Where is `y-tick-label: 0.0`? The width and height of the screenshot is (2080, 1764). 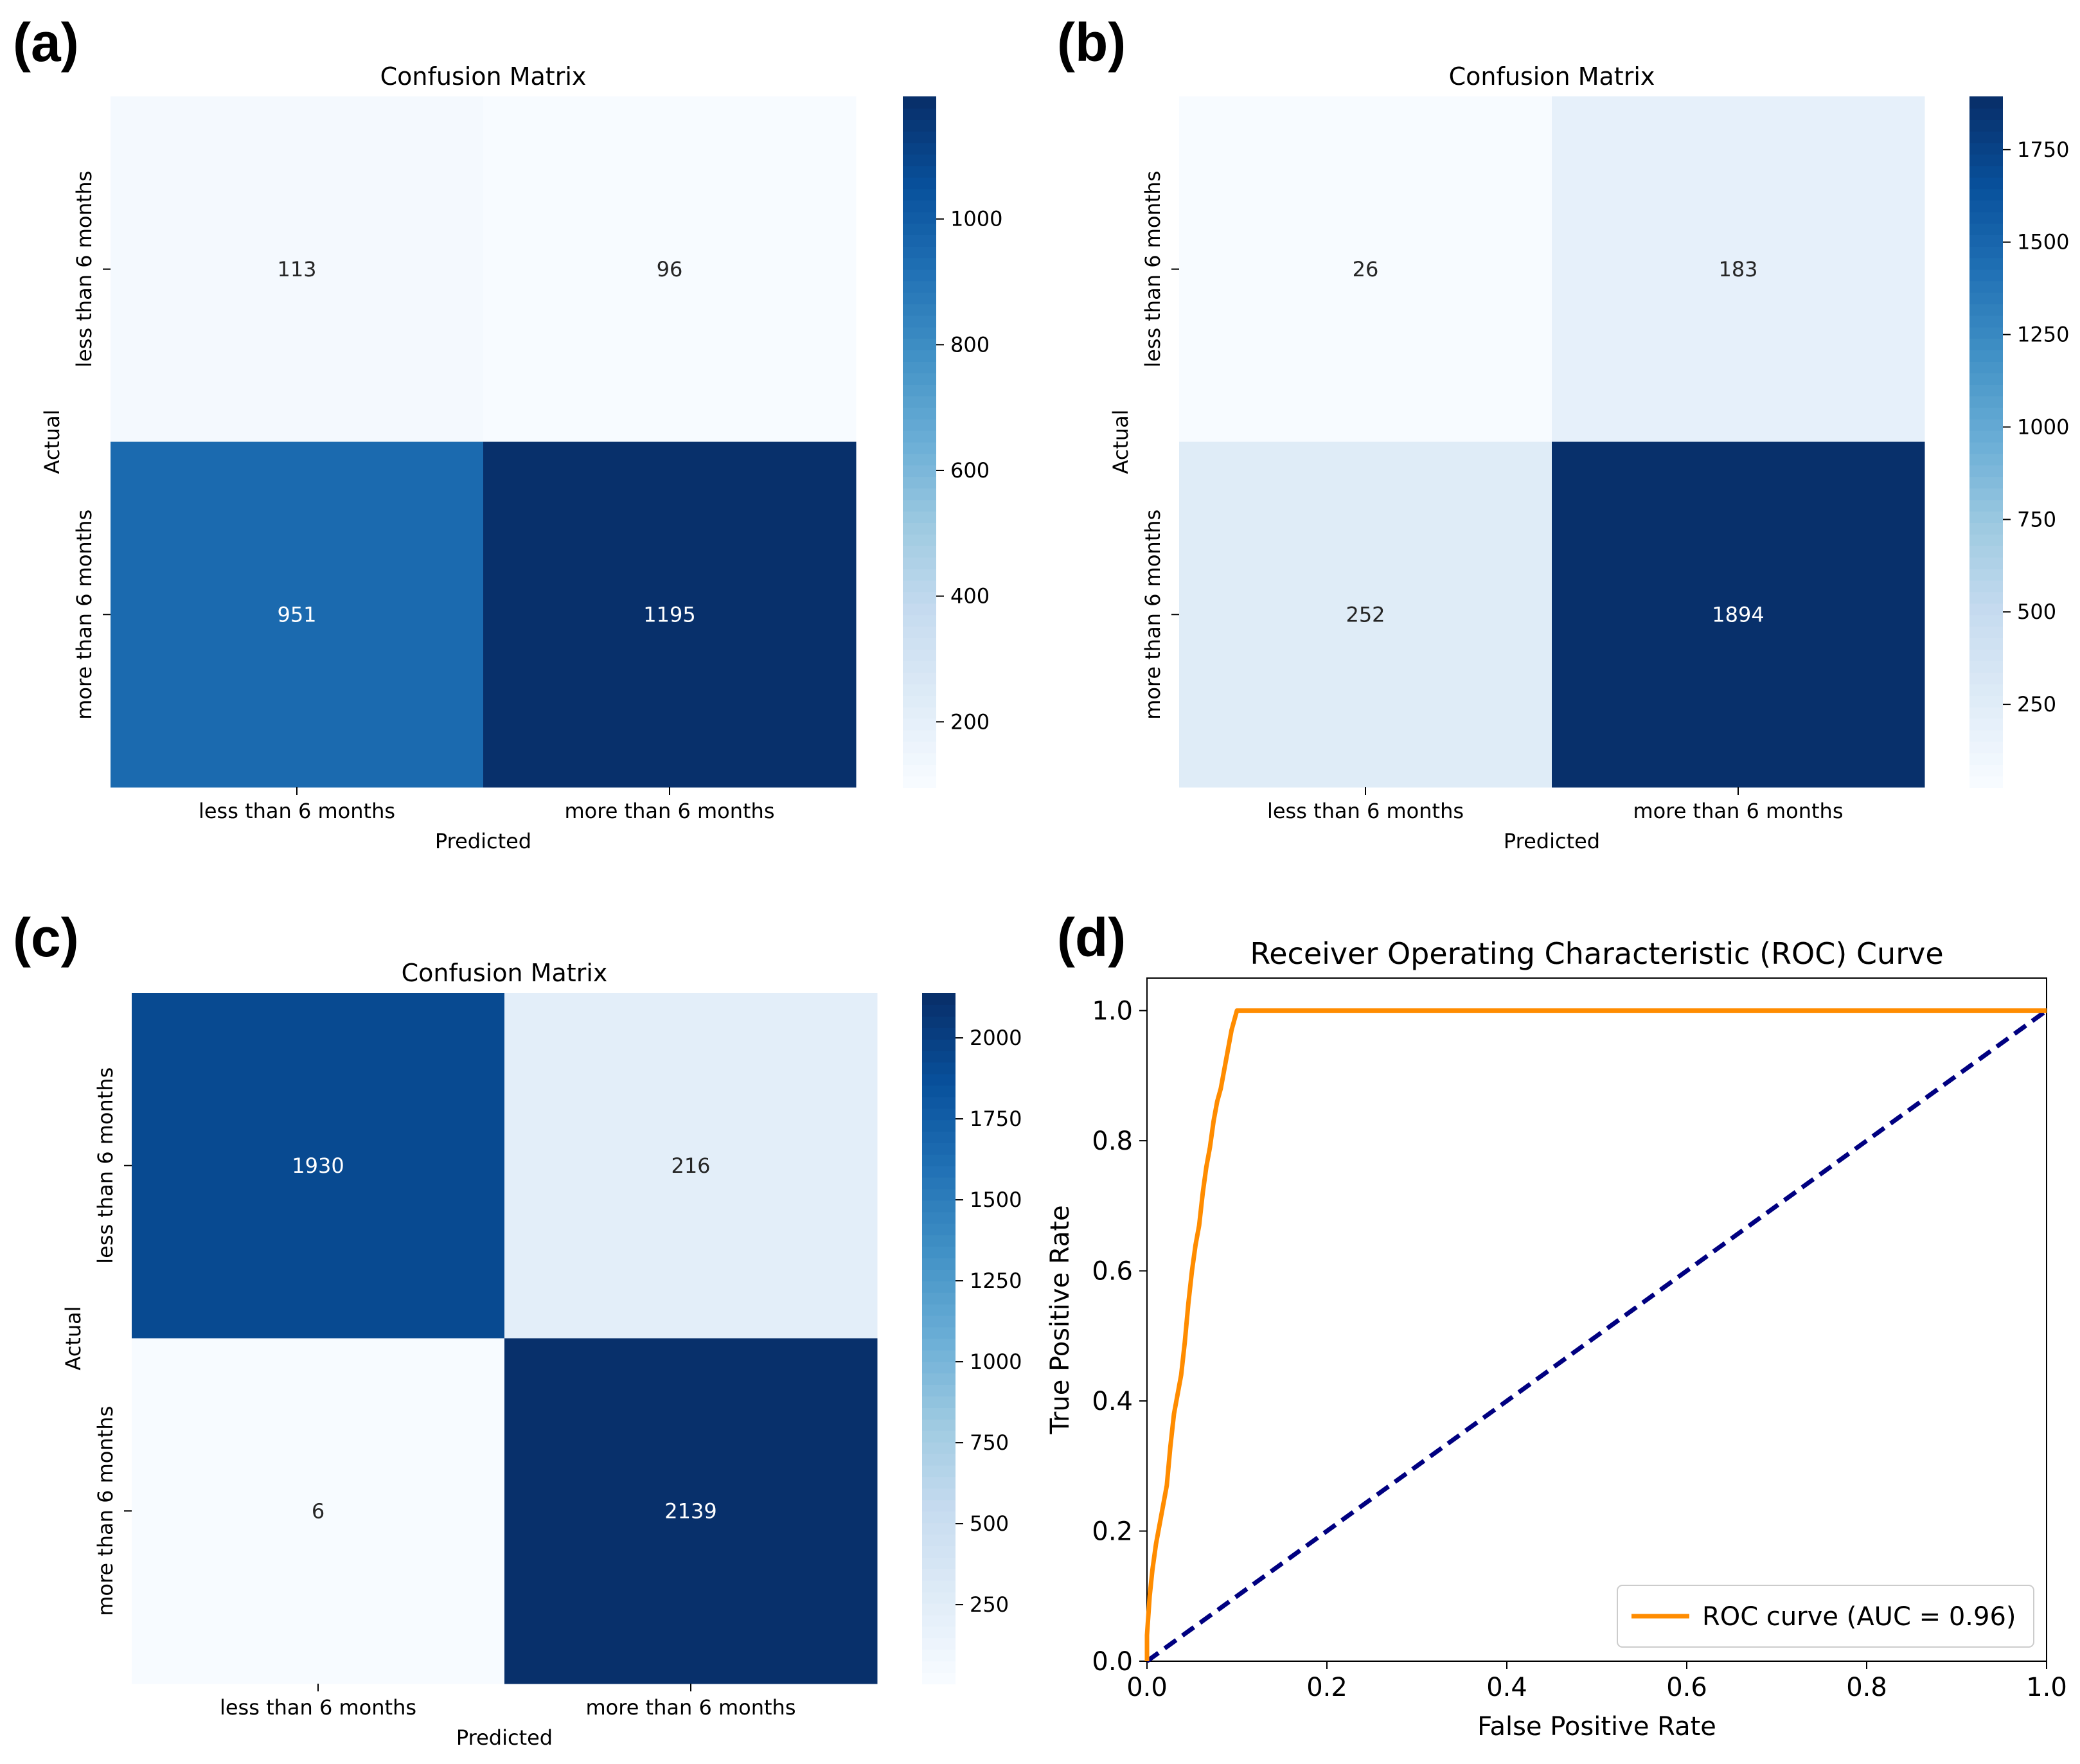 y-tick-label: 0.0 is located at coordinates (1112, 1662).